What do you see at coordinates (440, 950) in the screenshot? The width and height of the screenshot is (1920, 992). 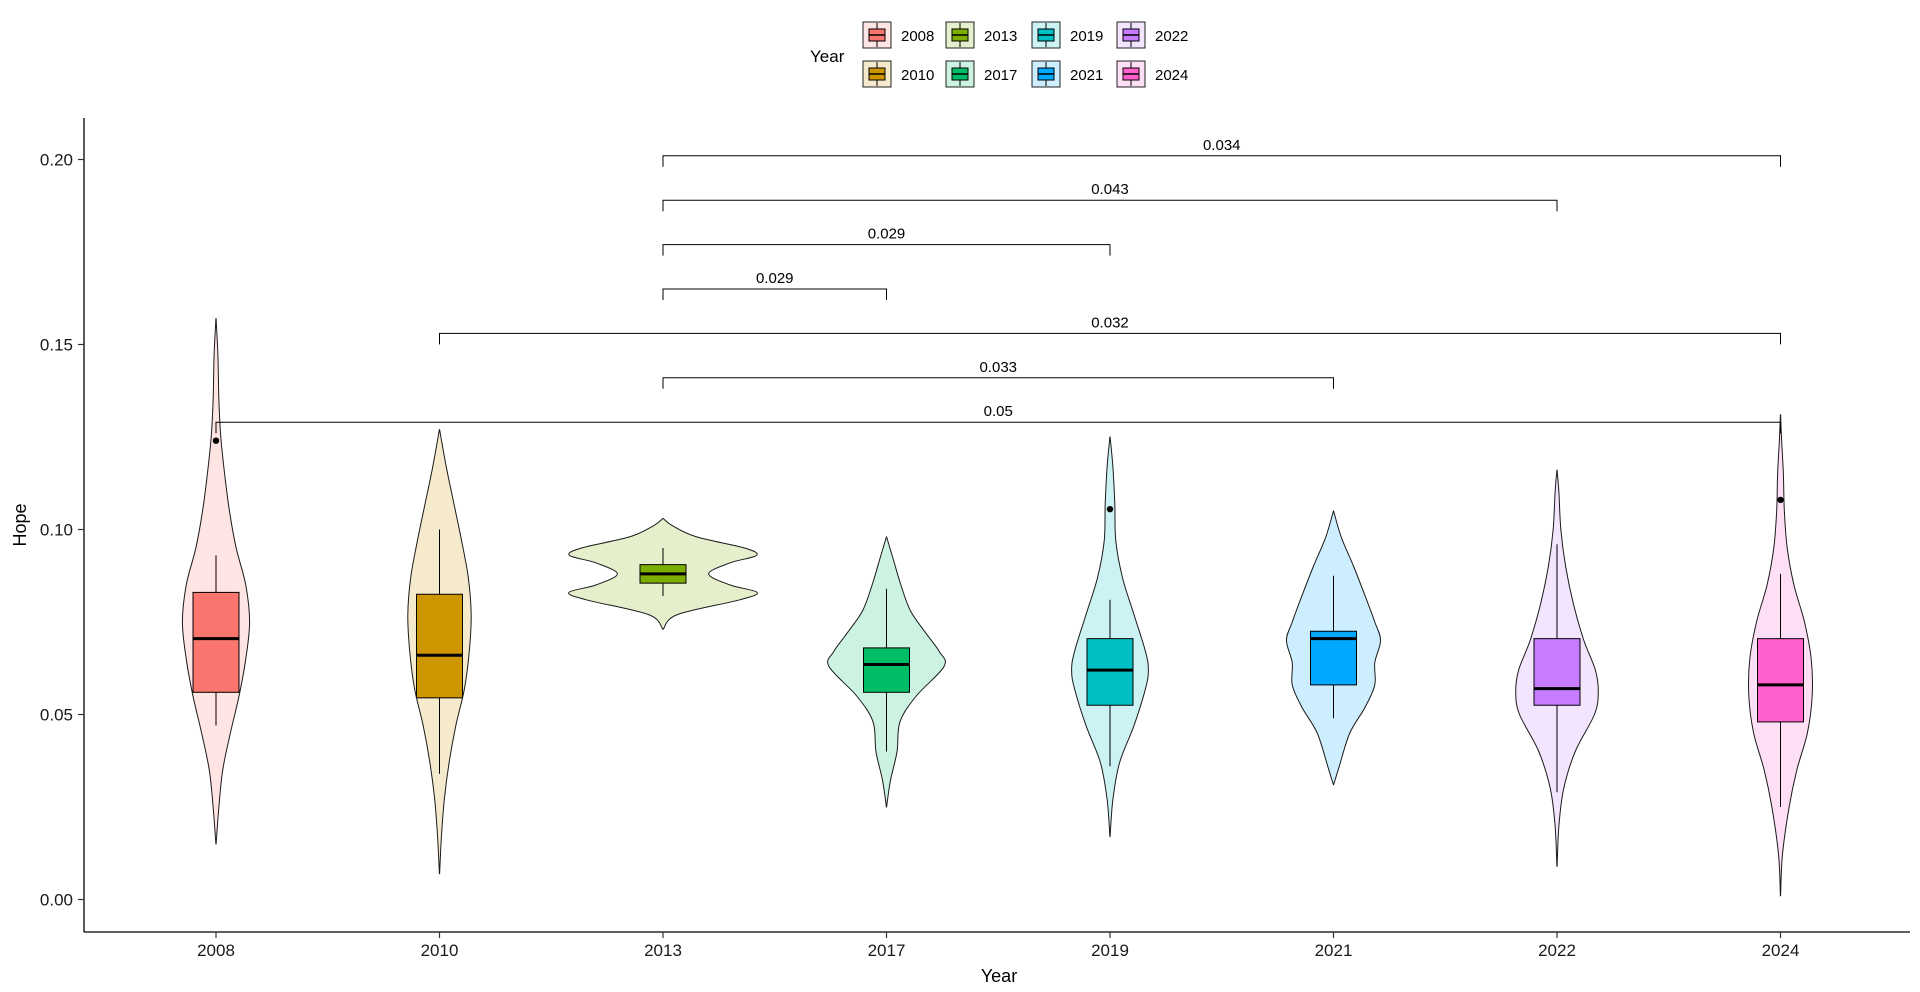 I see `x-tick-label: 2010` at bounding box center [440, 950].